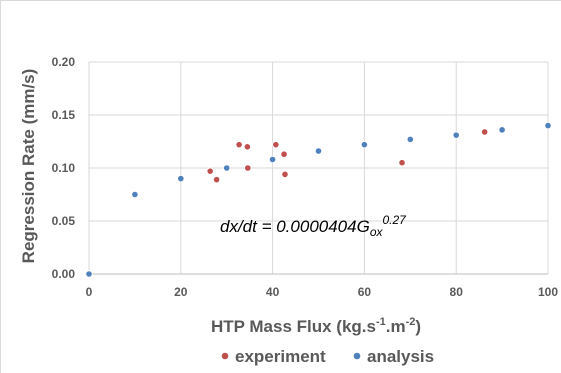  I want to click on y-tick-label: 0.05, so click(64, 221).